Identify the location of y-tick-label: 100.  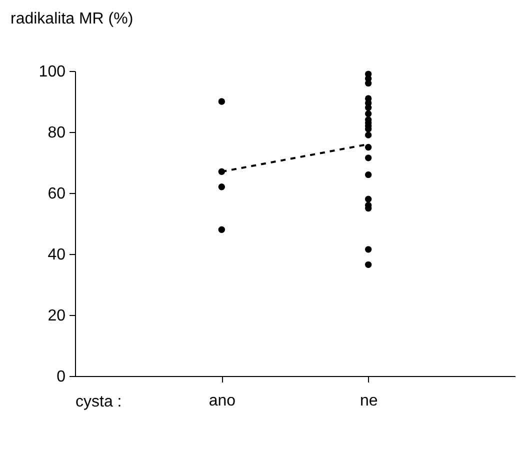
(52, 72).